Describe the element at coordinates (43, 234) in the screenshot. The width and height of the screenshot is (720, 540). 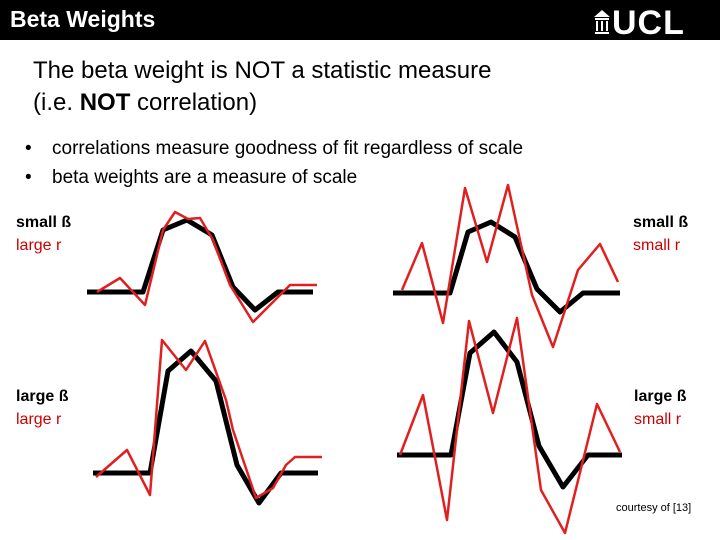
I see `label-top-left: small ß large r` at that location.